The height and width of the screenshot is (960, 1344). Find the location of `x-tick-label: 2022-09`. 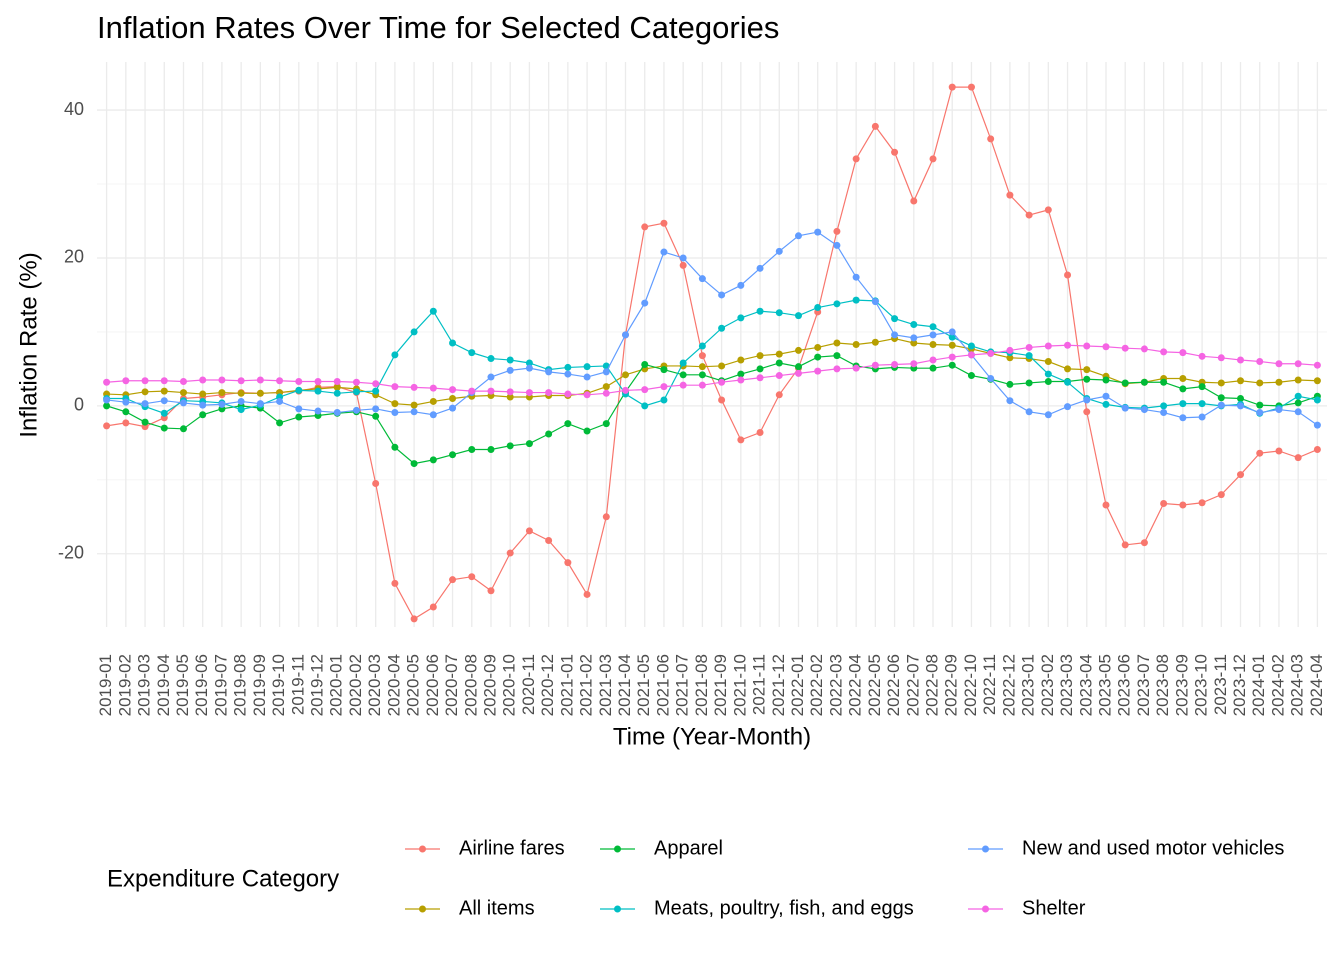

x-tick-label: 2022-09 is located at coordinates (951, 685).